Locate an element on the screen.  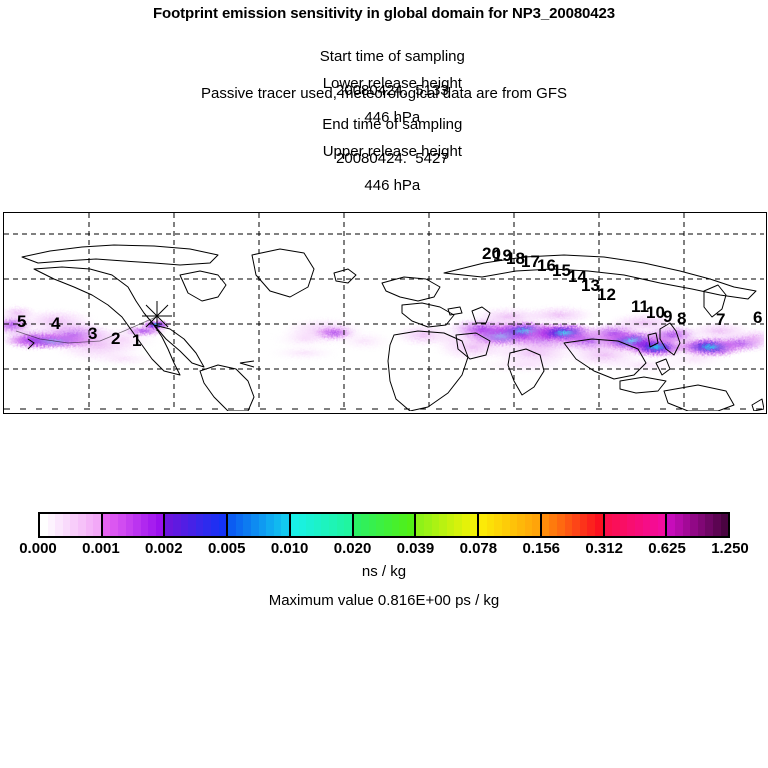
day-label-19: 19 is located at coordinates (502, 255).